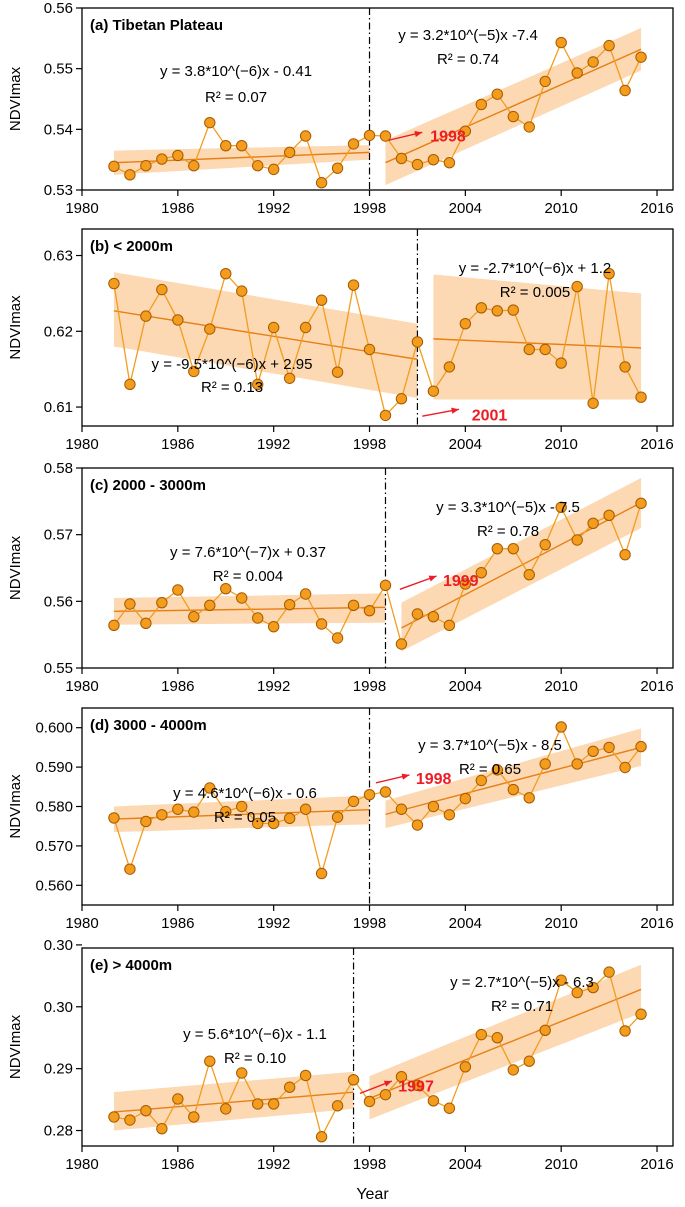  Describe the element at coordinates (416, 1086) in the screenshot. I see `breakpoint-year-label: 1997` at that location.